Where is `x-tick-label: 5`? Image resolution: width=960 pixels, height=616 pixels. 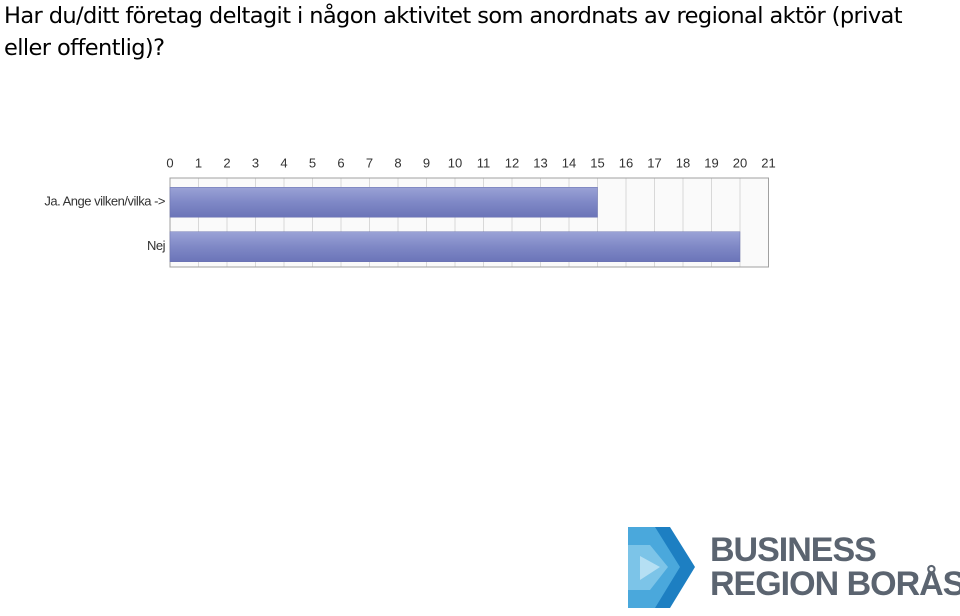 x-tick-label: 5 is located at coordinates (312, 162).